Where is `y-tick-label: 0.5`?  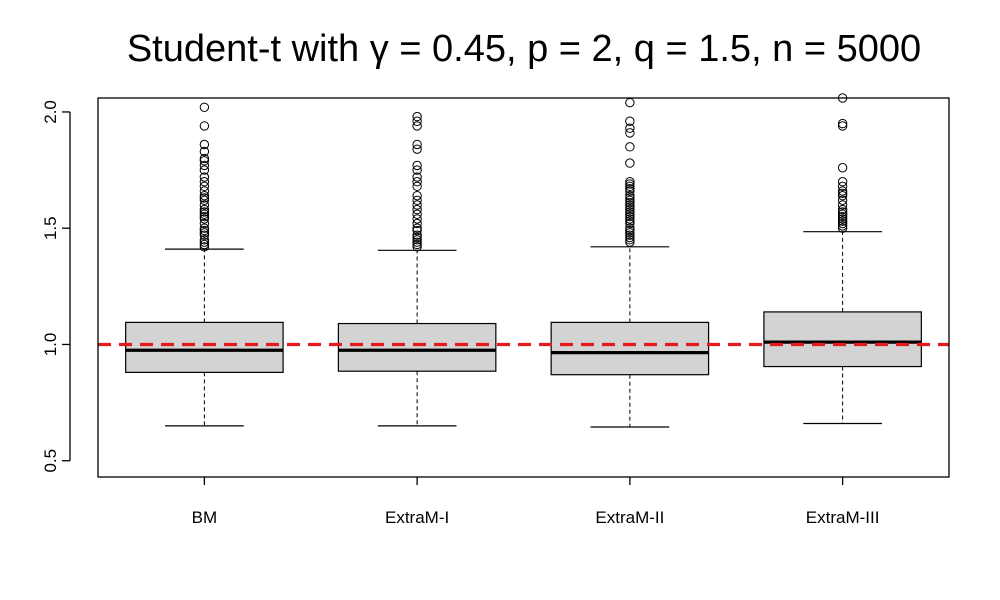 y-tick-label: 0.5 is located at coordinates (50, 461).